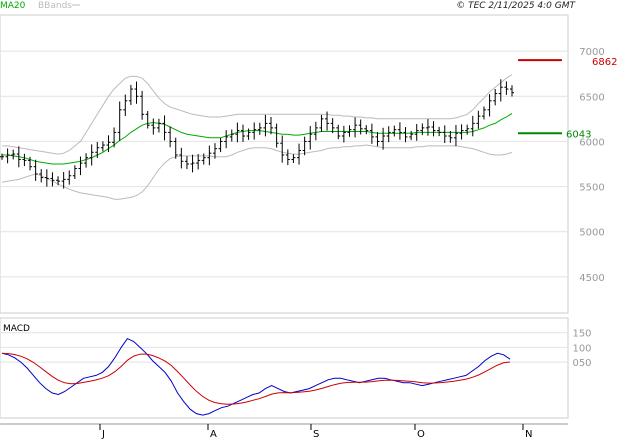  I want to click on legend-ma20: MA20, so click(13, 6).